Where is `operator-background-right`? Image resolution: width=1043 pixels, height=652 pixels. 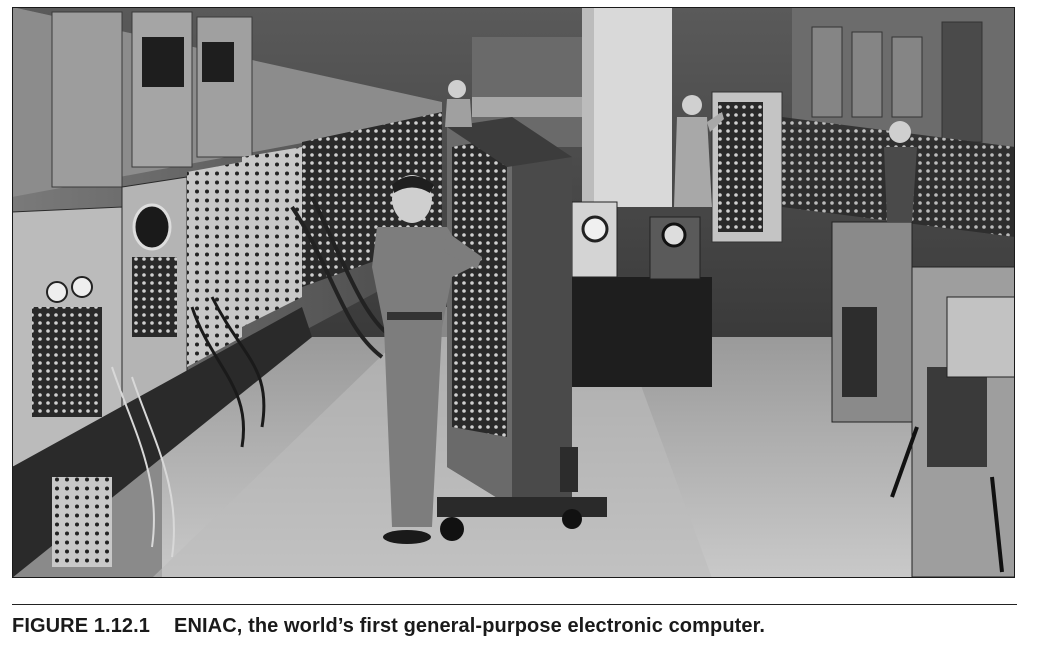
operator-background-right is located at coordinates (900, 171).